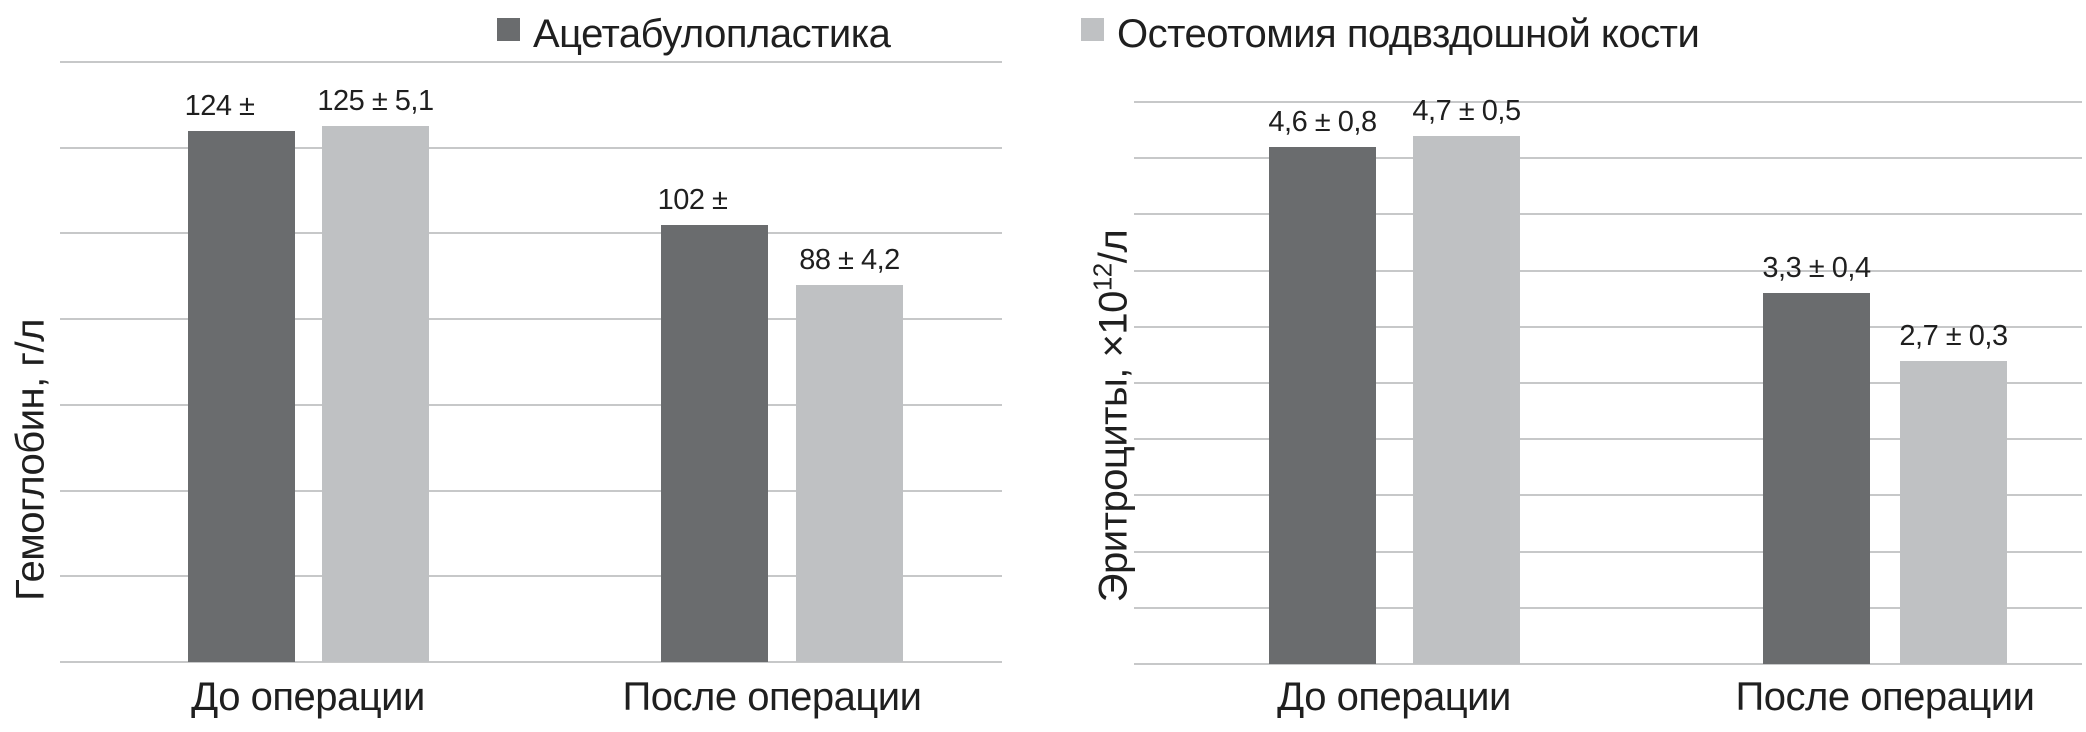 Image resolution: width=2086 pixels, height=732 pixels. Describe the element at coordinates (219, 105) in the screenshot. I see `bar-value-label: 124 ±` at that location.